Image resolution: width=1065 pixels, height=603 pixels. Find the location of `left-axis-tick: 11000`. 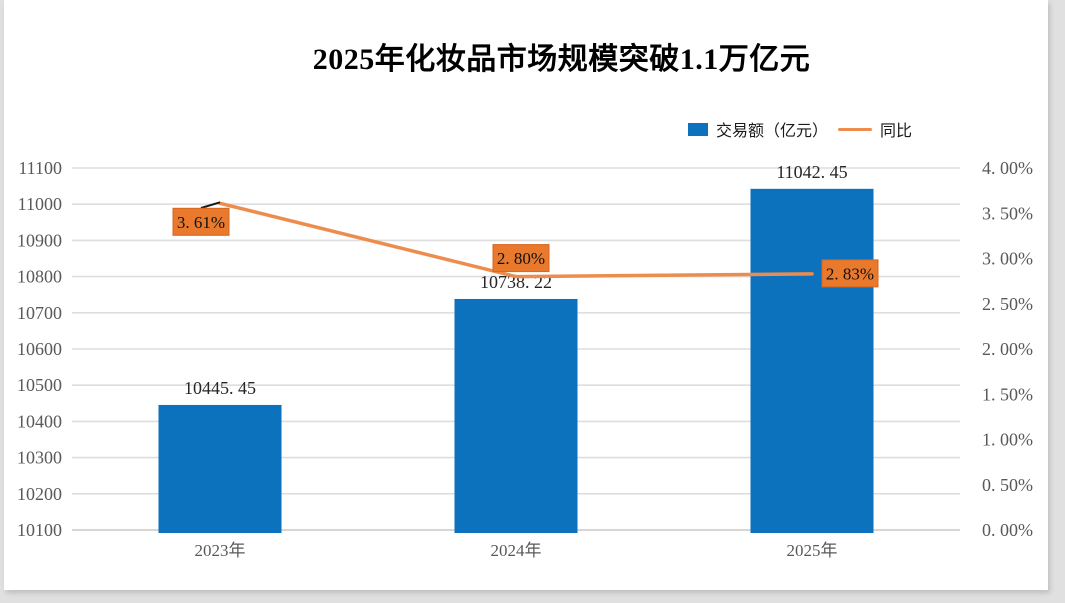

left-axis-tick: 11000 is located at coordinates (40, 204).